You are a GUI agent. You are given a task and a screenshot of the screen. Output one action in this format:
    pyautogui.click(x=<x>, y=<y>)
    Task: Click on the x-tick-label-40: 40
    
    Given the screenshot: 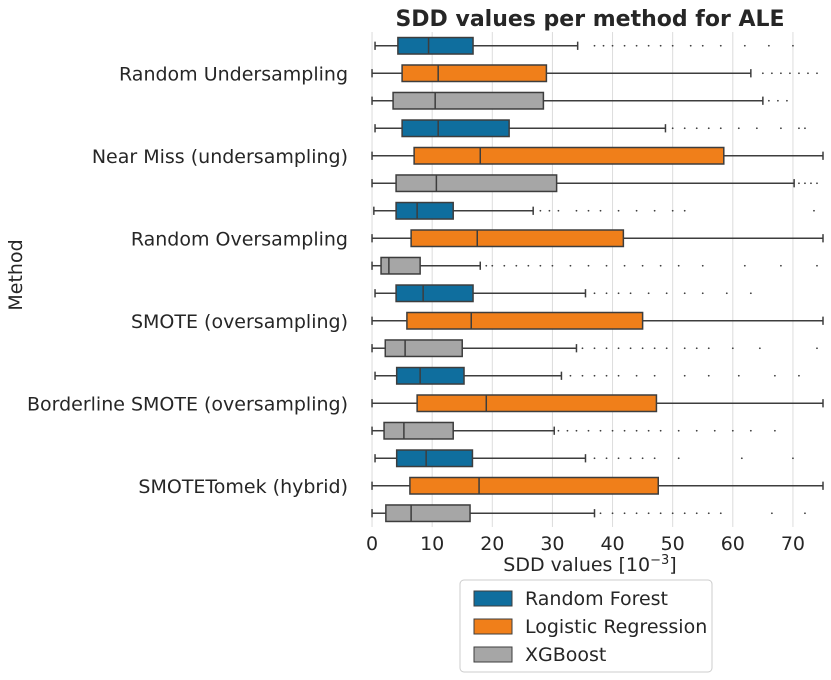 What is the action you would take?
    pyautogui.click(x=612, y=544)
    